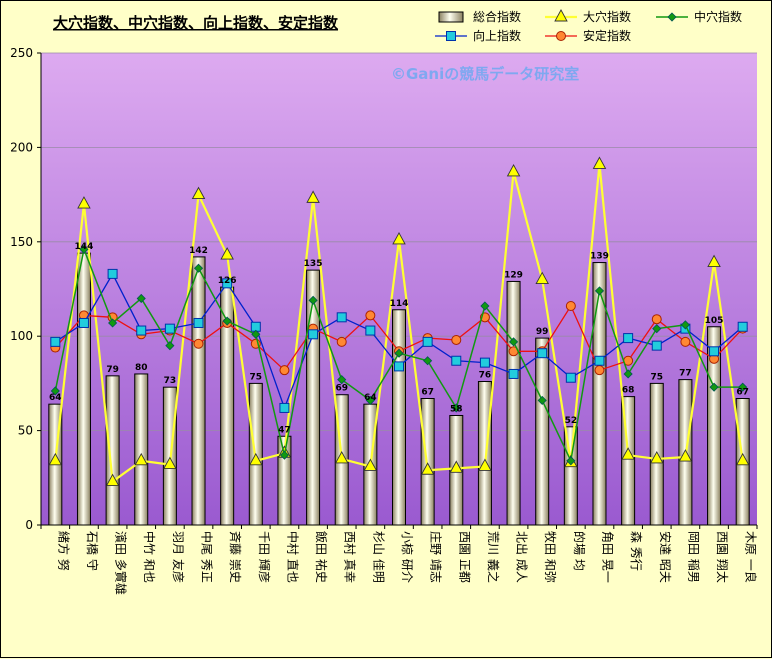  I want to click on bar-value-label: 52, so click(571, 421).